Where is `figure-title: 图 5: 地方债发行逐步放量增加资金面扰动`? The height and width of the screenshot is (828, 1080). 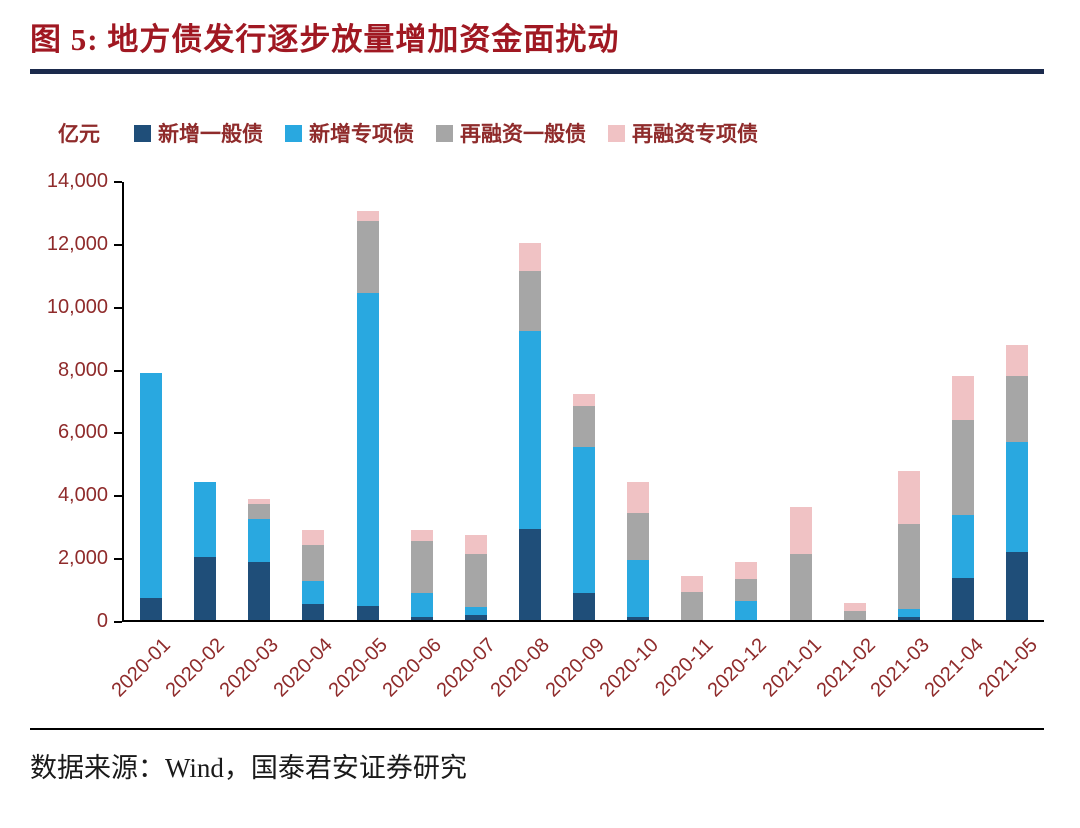 figure-title: 图 5: 地方债发行逐步放量增加资金面扰动 is located at coordinates (325, 39).